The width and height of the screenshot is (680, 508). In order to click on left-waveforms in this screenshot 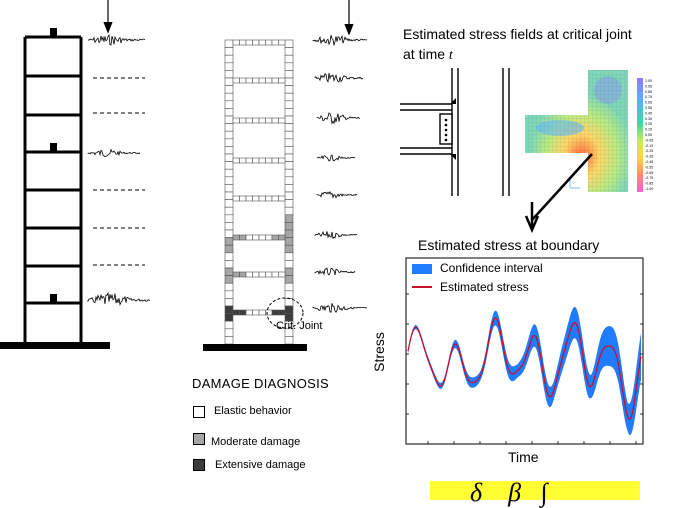, I will do `click(119, 170)`.